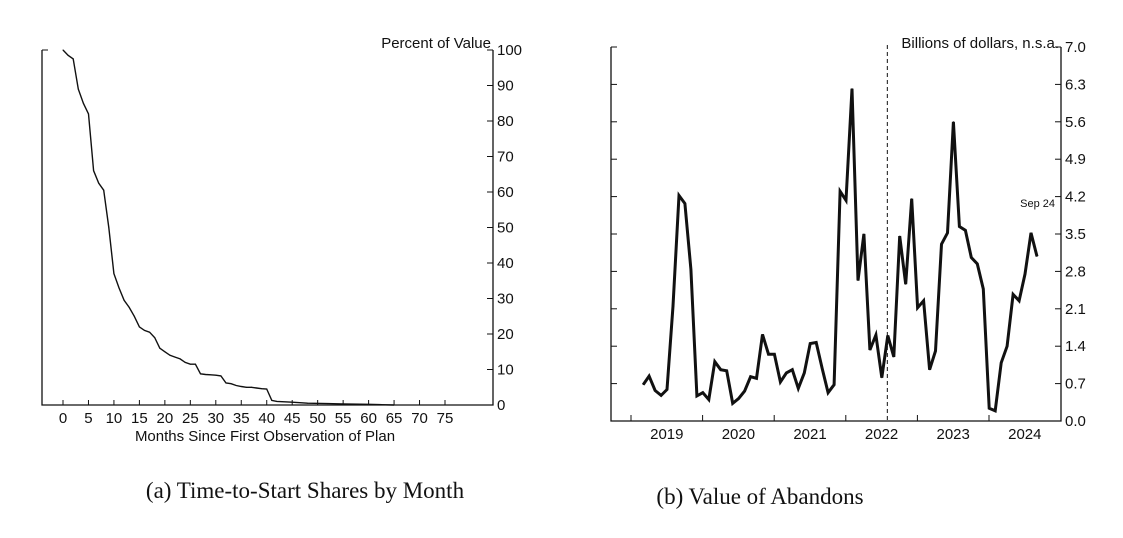 Image resolution: width=1123 pixels, height=538 pixels. I want to click on panel-b-ytick-label: 2.1, so click(1075, 309).